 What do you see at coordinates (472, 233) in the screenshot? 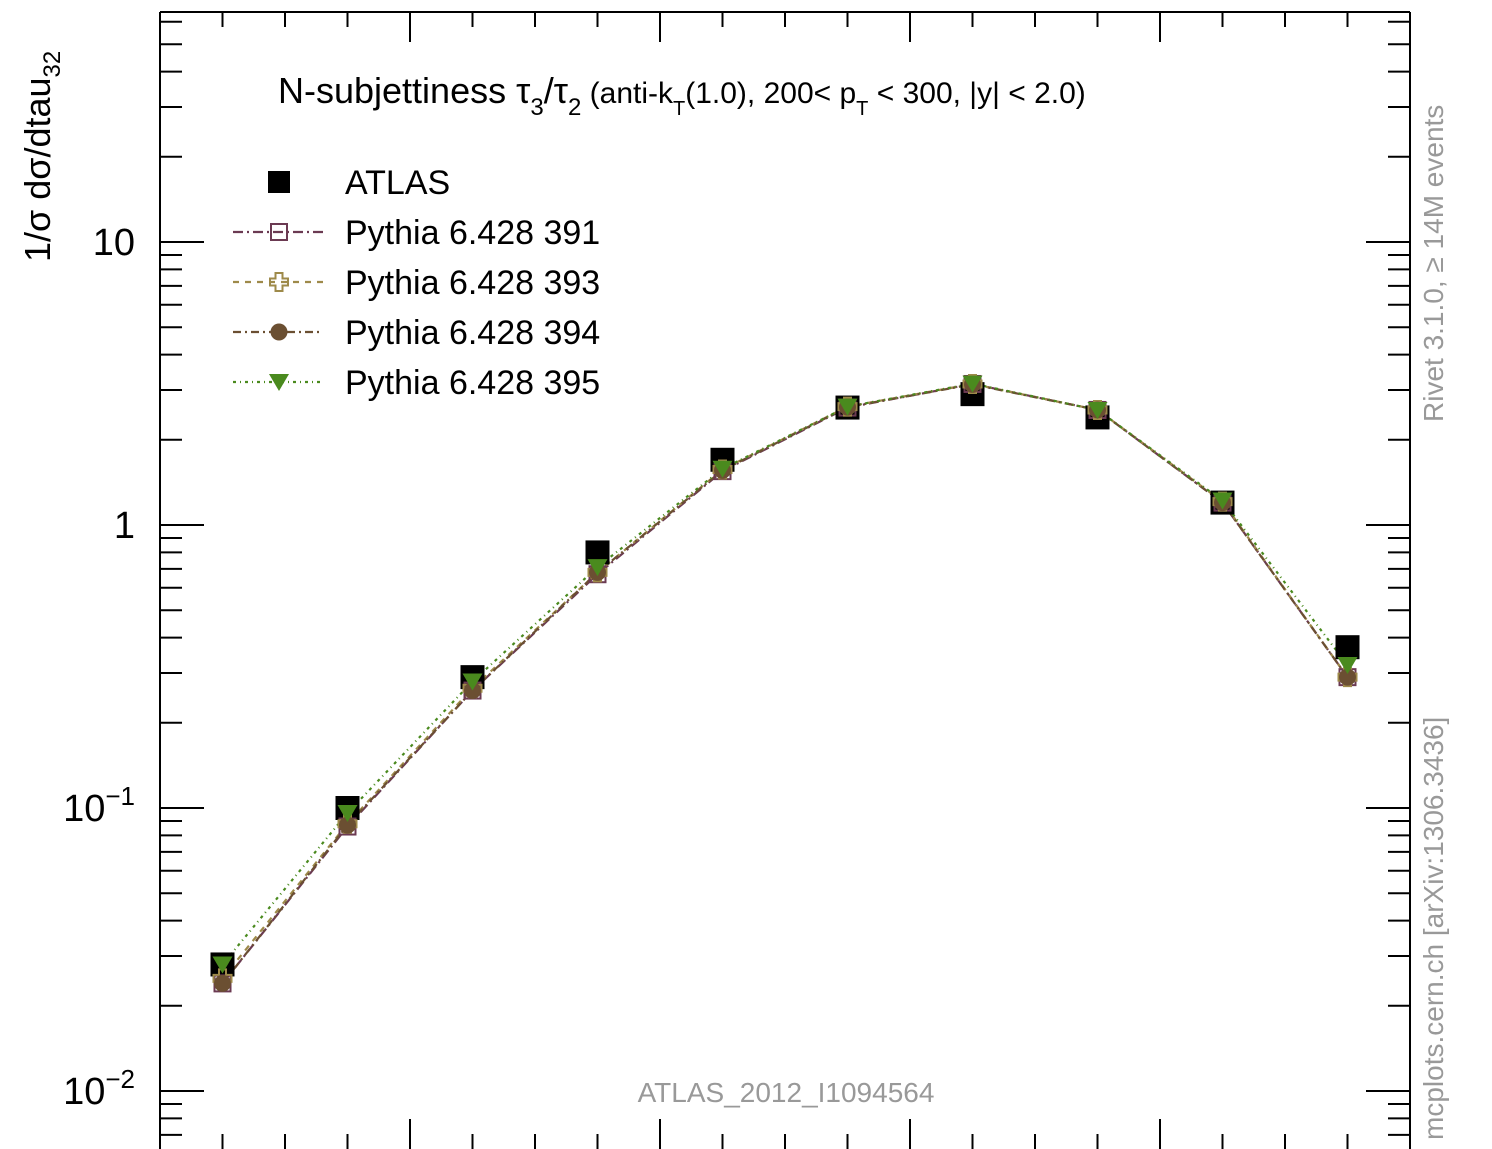
I see `legend-label: Pythia 6.428 391` at bounding box center [472, 233].